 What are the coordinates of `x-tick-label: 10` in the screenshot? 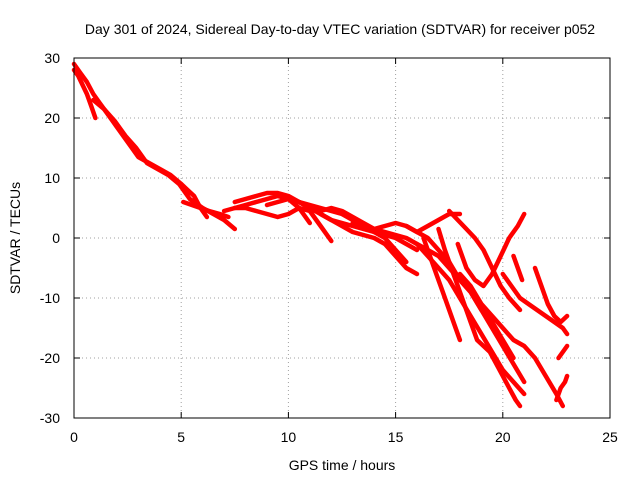 It's located at (289, 437).